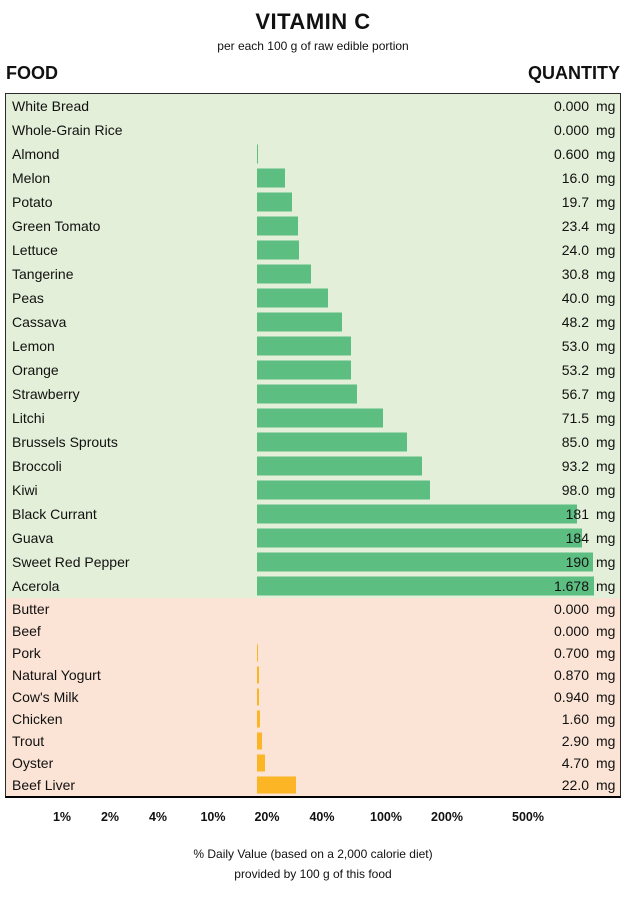 The width and height of the screenshot is (626, 910). I want to click on food-row: Black Currant 181 mg, so click(313, 514).